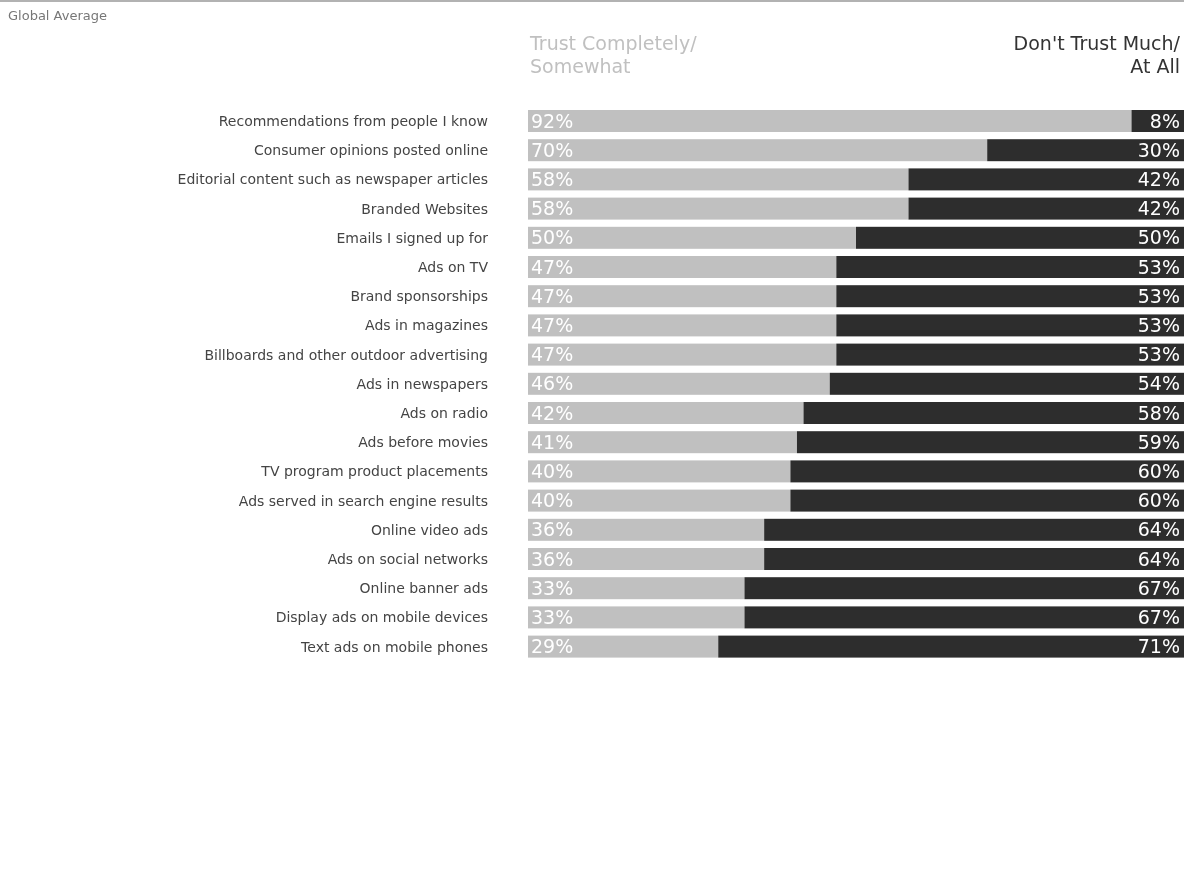 Image resolution: width=1184 pixels, height=870 pixels. Describe the element at coordinates (453, 266) in the screenshot. I see `y-tick-label: Ads on TV` at that location.